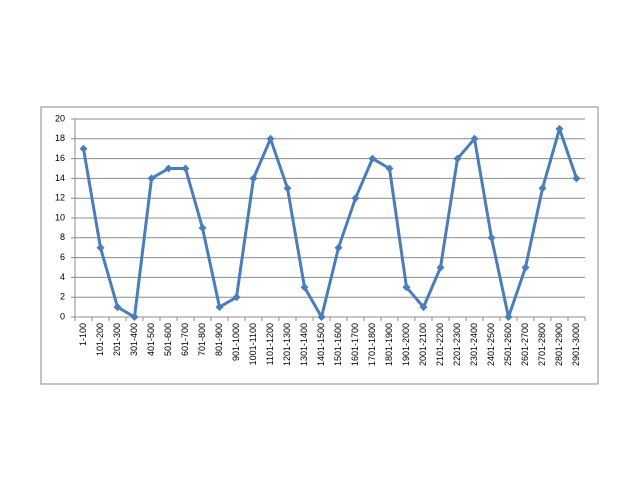 The width and height of the screenshot is (638, 493). What do you see at coordinates (236, 342) in the screenshot?
I see `x-tick-label: 901-1000` at bounding box center [236, 342].